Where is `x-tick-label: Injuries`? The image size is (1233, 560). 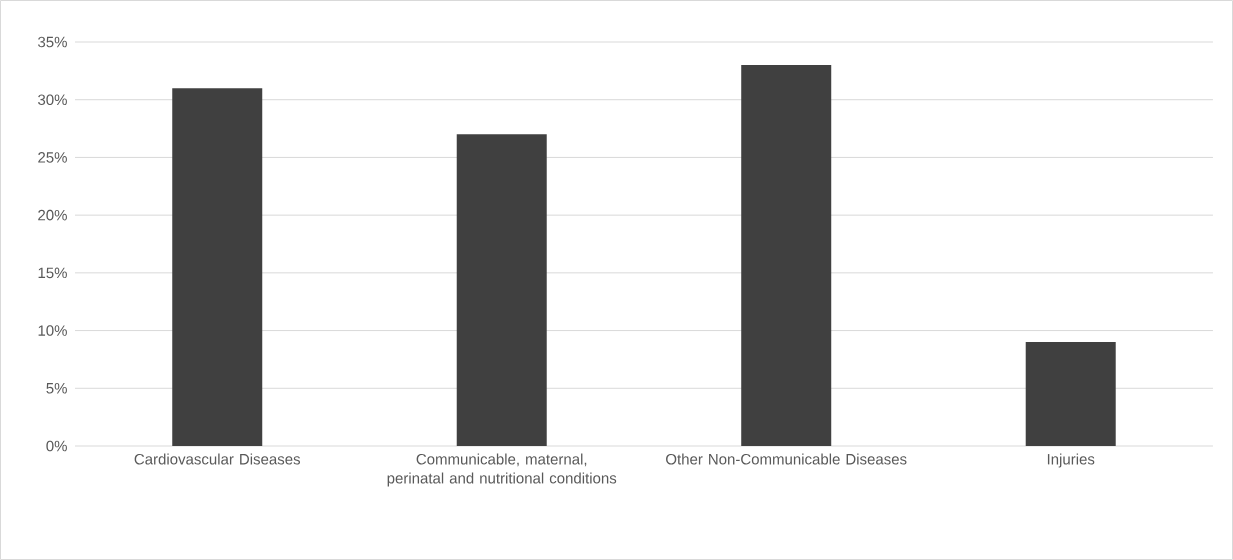 x-tick-label: Injuries is located at coordinates (1071, 460).